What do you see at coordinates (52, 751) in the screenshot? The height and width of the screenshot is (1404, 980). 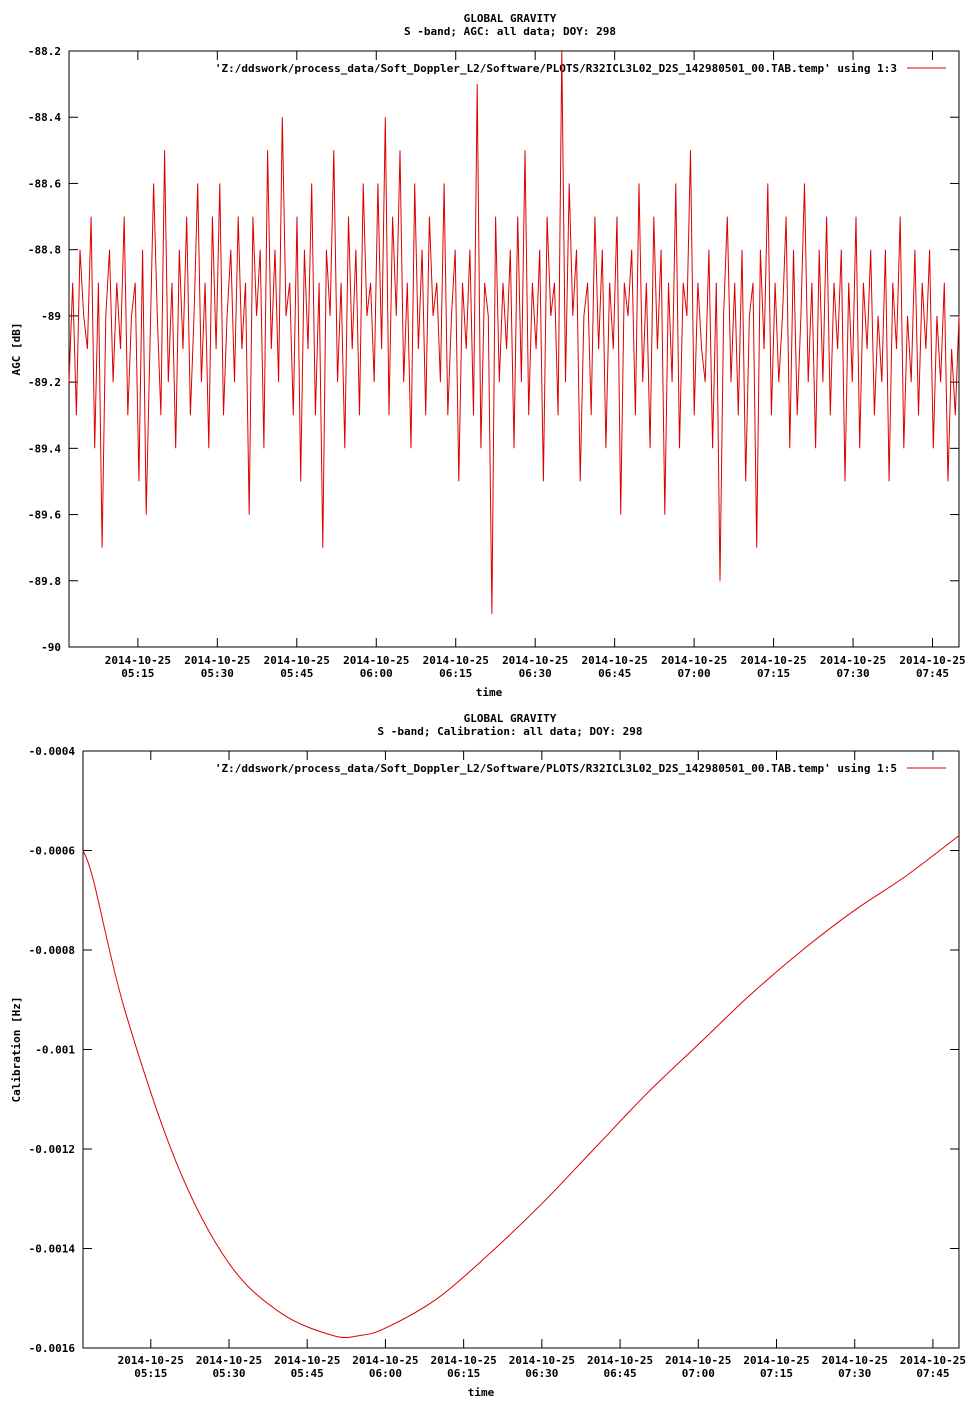 I see `y-tick-label: -0.0004` at bounding box center [52, 751].